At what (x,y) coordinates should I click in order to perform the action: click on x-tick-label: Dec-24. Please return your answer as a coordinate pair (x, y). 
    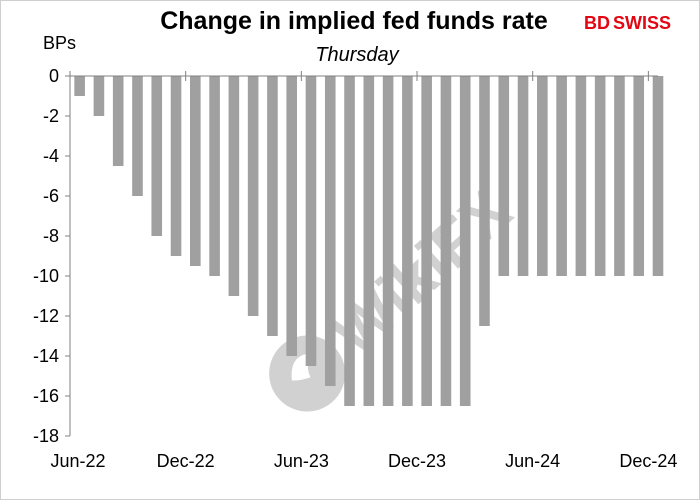
    Looking at the image, I should click on (648, 461).